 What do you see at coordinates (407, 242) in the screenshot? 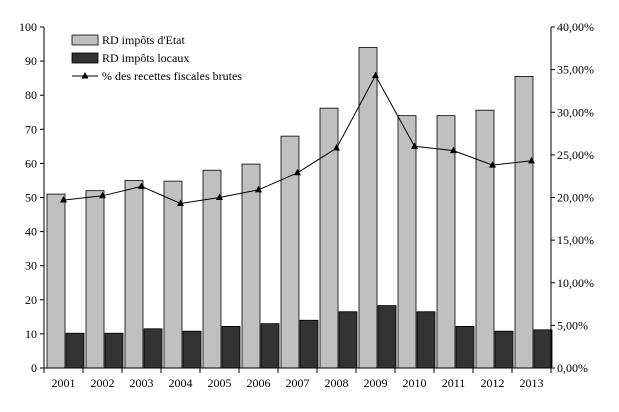
I see `bar-etat-2010` at bounding box center [407, 242].